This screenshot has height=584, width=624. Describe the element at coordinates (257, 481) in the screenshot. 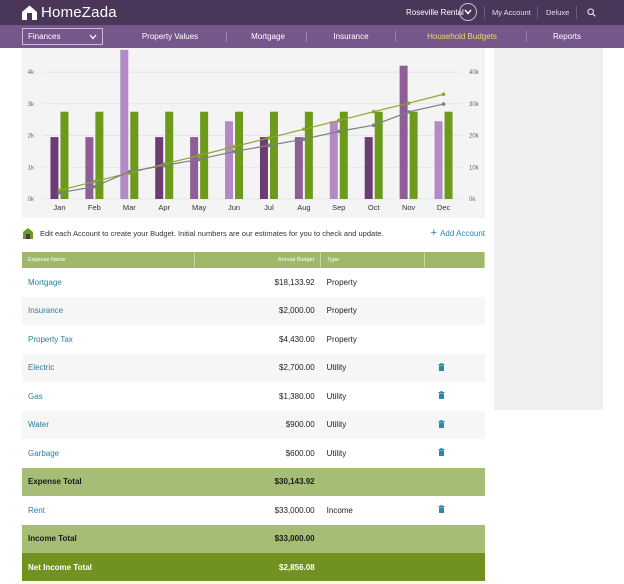

I see `total-amount: $30,143.92` at that location.